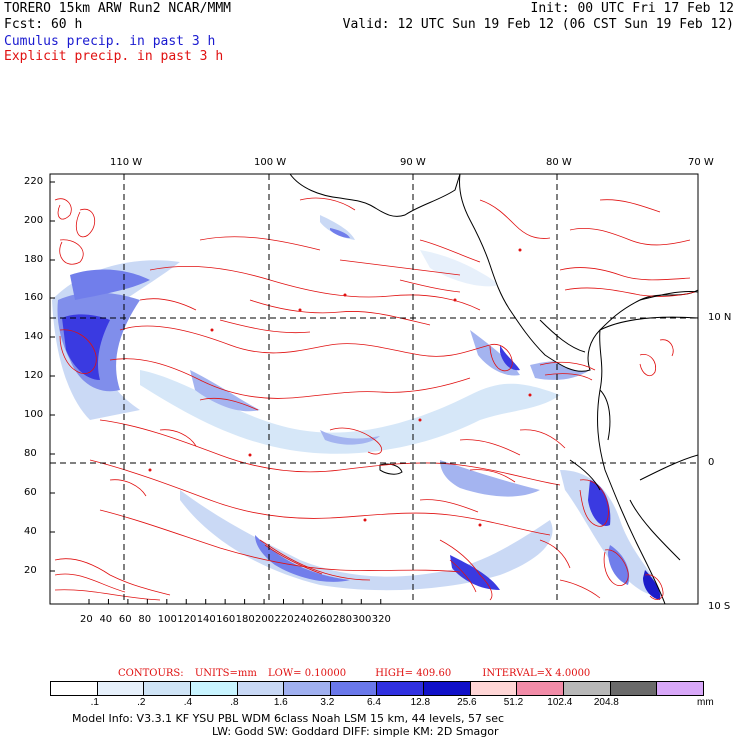 Image resolution: width=740 pixels, height=740 pixels. What do you see at coordinates (536, 673) in the screenshot?
I see `contours-interval: INTERVAL=X 4.0000` at bounding box center [536, 673].